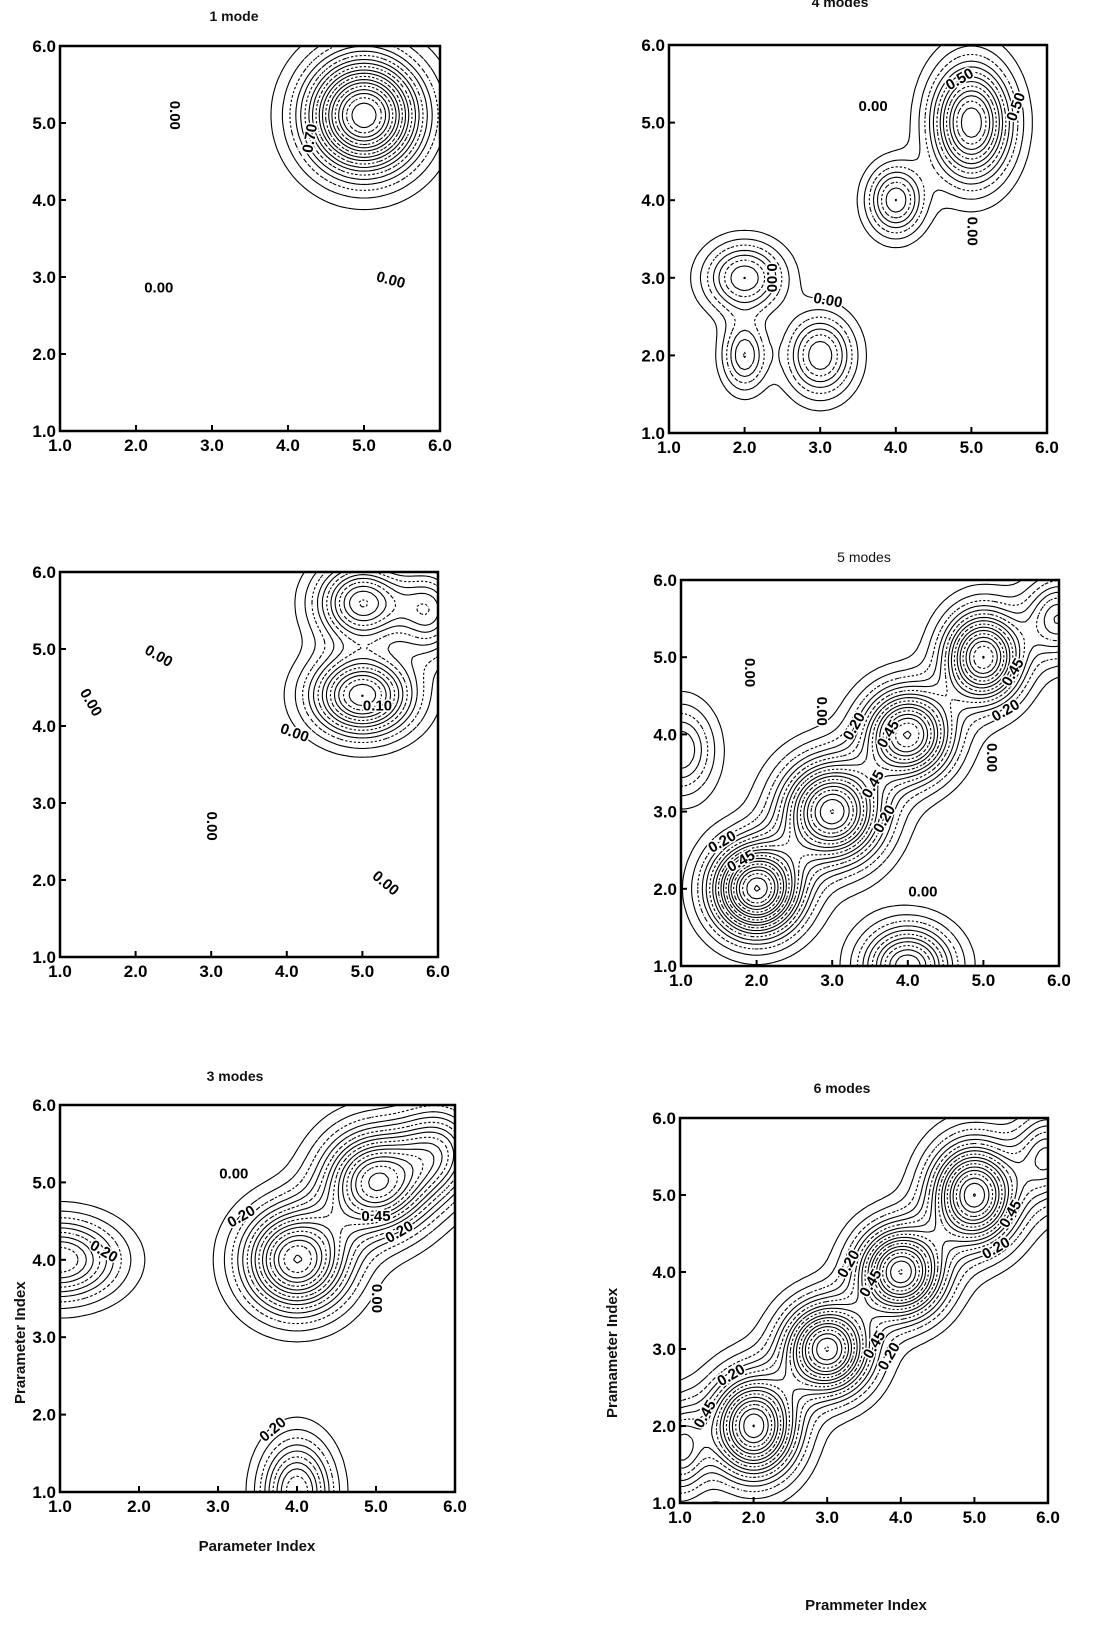  What do you see at coordinates (612, 1352) in the screenshot?
I see `y-axis-label: Pramameter Index` at bounding box center [612, 1352].